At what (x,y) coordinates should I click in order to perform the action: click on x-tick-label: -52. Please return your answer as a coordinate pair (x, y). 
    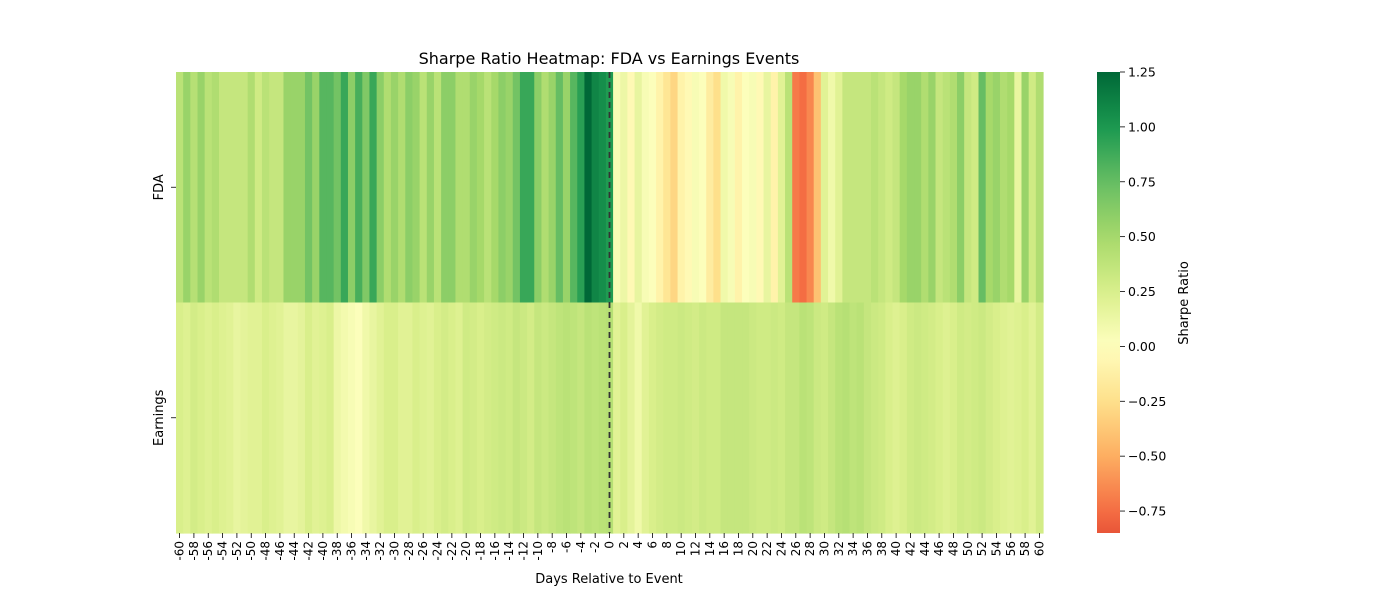
    Looking at the image, I should click on (237, 551).